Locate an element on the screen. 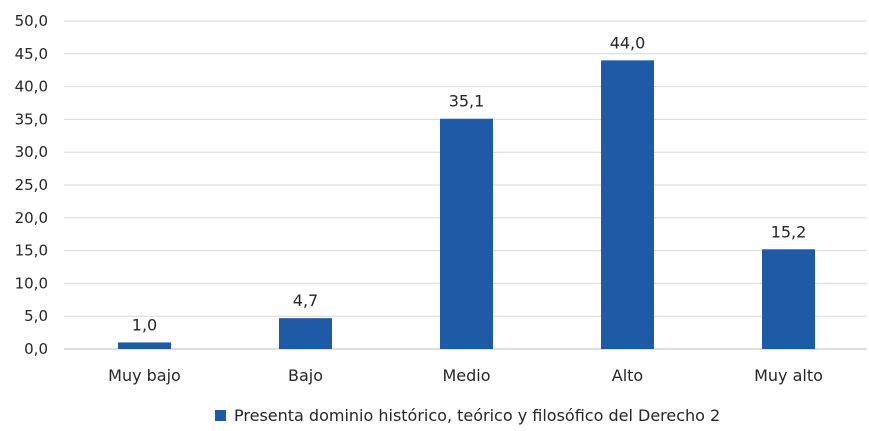 The image size is (869, 431). x-category-label: Medio is located at coordinates (466, 375).